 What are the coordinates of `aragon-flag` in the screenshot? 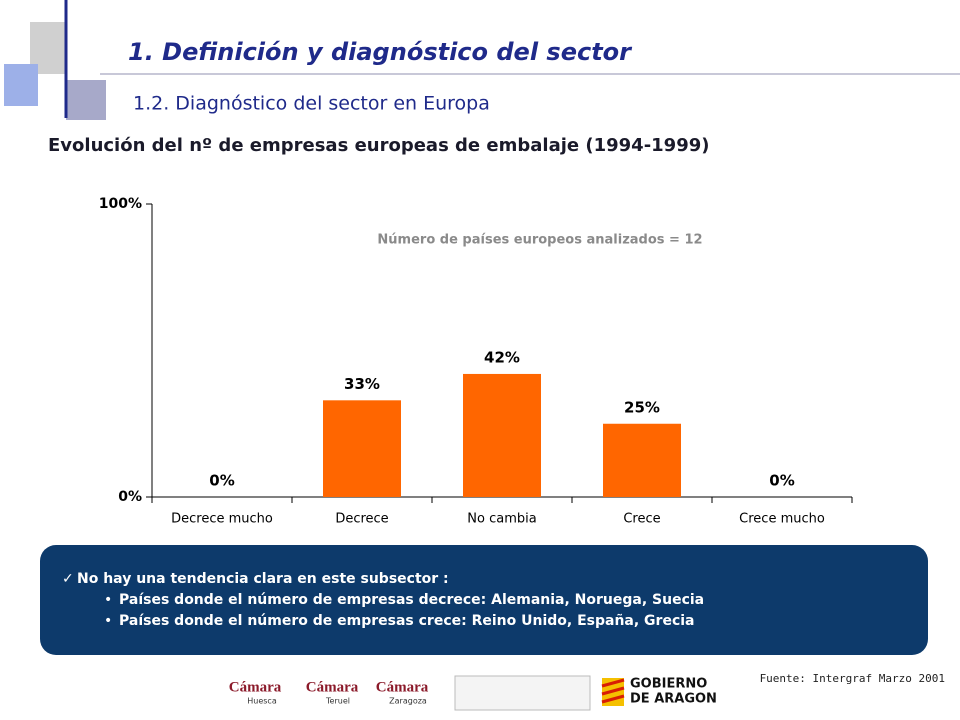 It's located at (613, 691).